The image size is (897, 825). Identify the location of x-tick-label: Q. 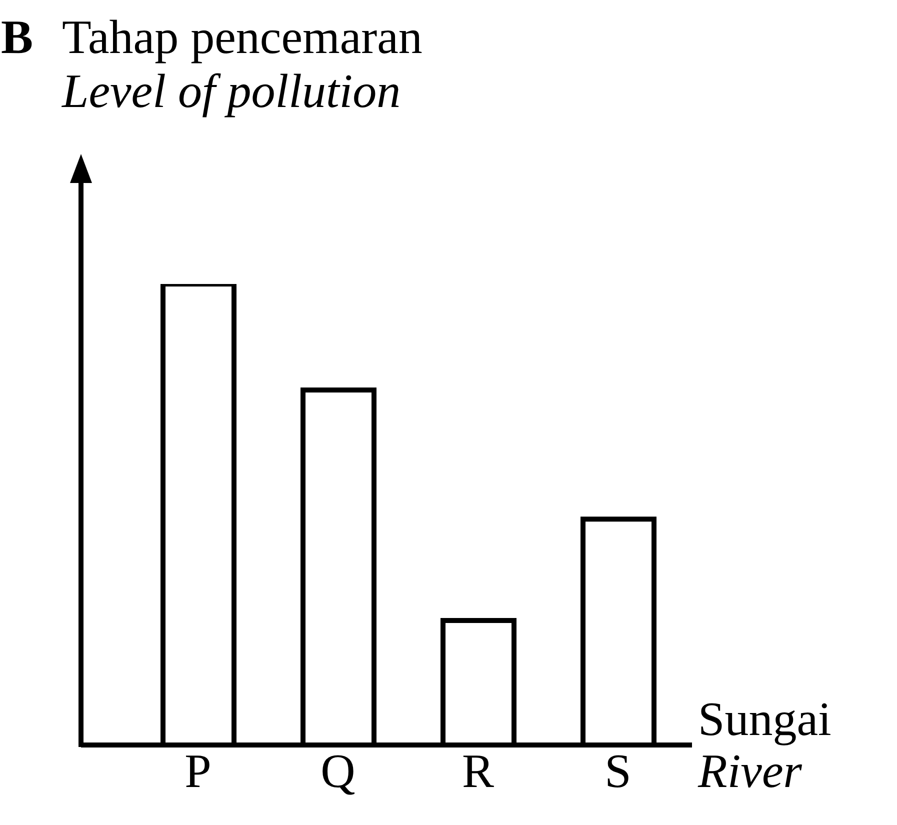
(338, 771).